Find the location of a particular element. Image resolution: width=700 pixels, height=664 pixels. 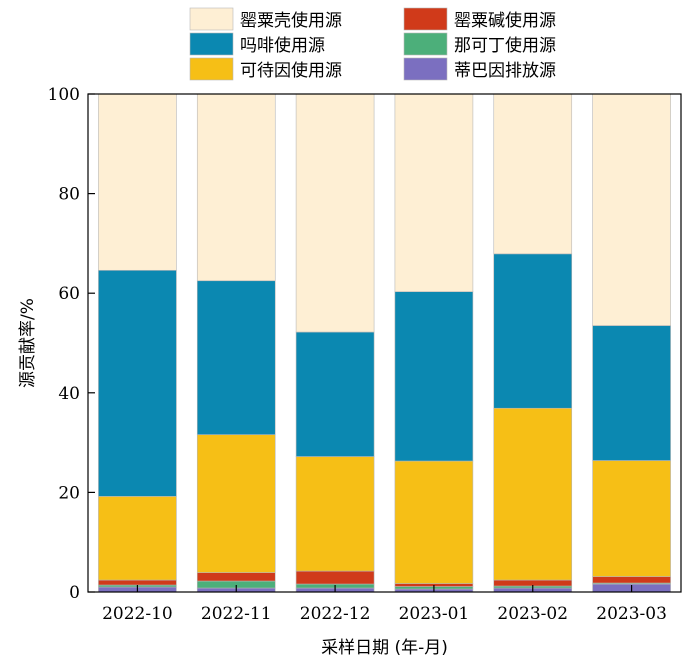

y-axis: 0 20 40 60 80 100 is located at coordinates (71, 344).